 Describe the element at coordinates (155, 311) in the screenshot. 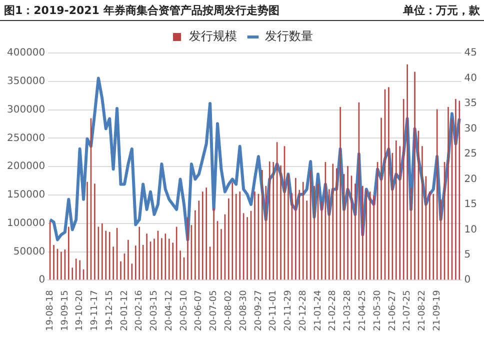

I see `x-tick-label: 20-03-15` at that location.